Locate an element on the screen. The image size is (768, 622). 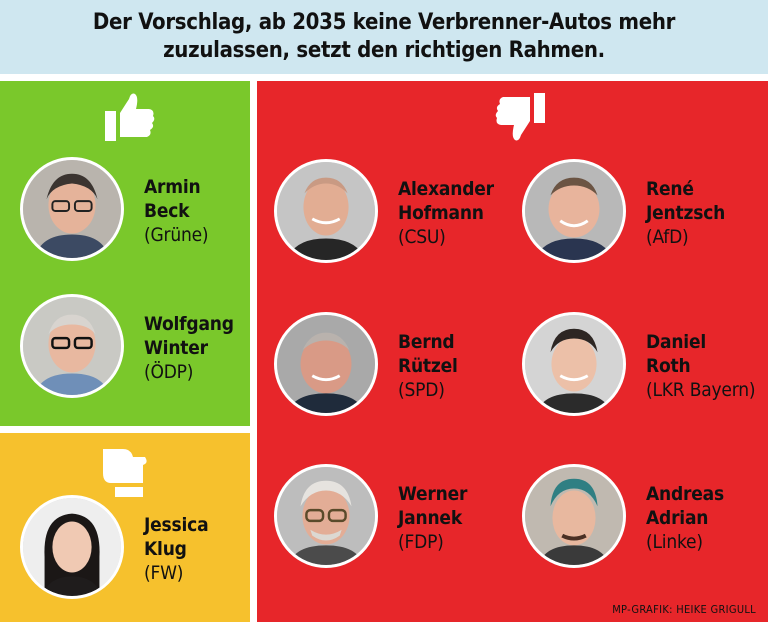
party: (Linke) is located at coordinates (674, 542).